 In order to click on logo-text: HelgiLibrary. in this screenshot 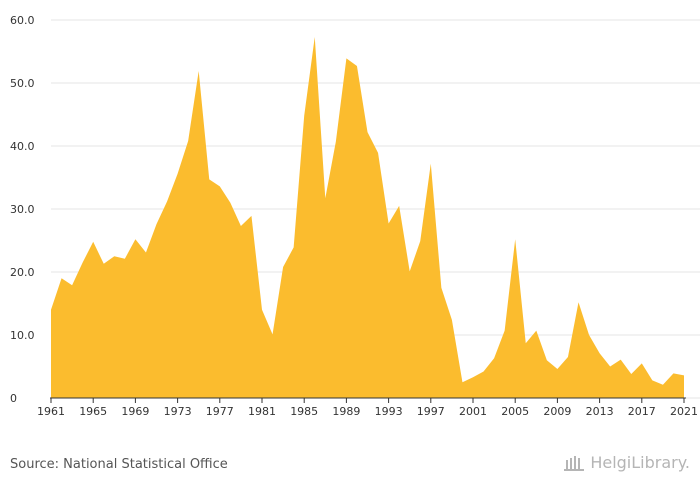, I will do `click(640, 462)`.